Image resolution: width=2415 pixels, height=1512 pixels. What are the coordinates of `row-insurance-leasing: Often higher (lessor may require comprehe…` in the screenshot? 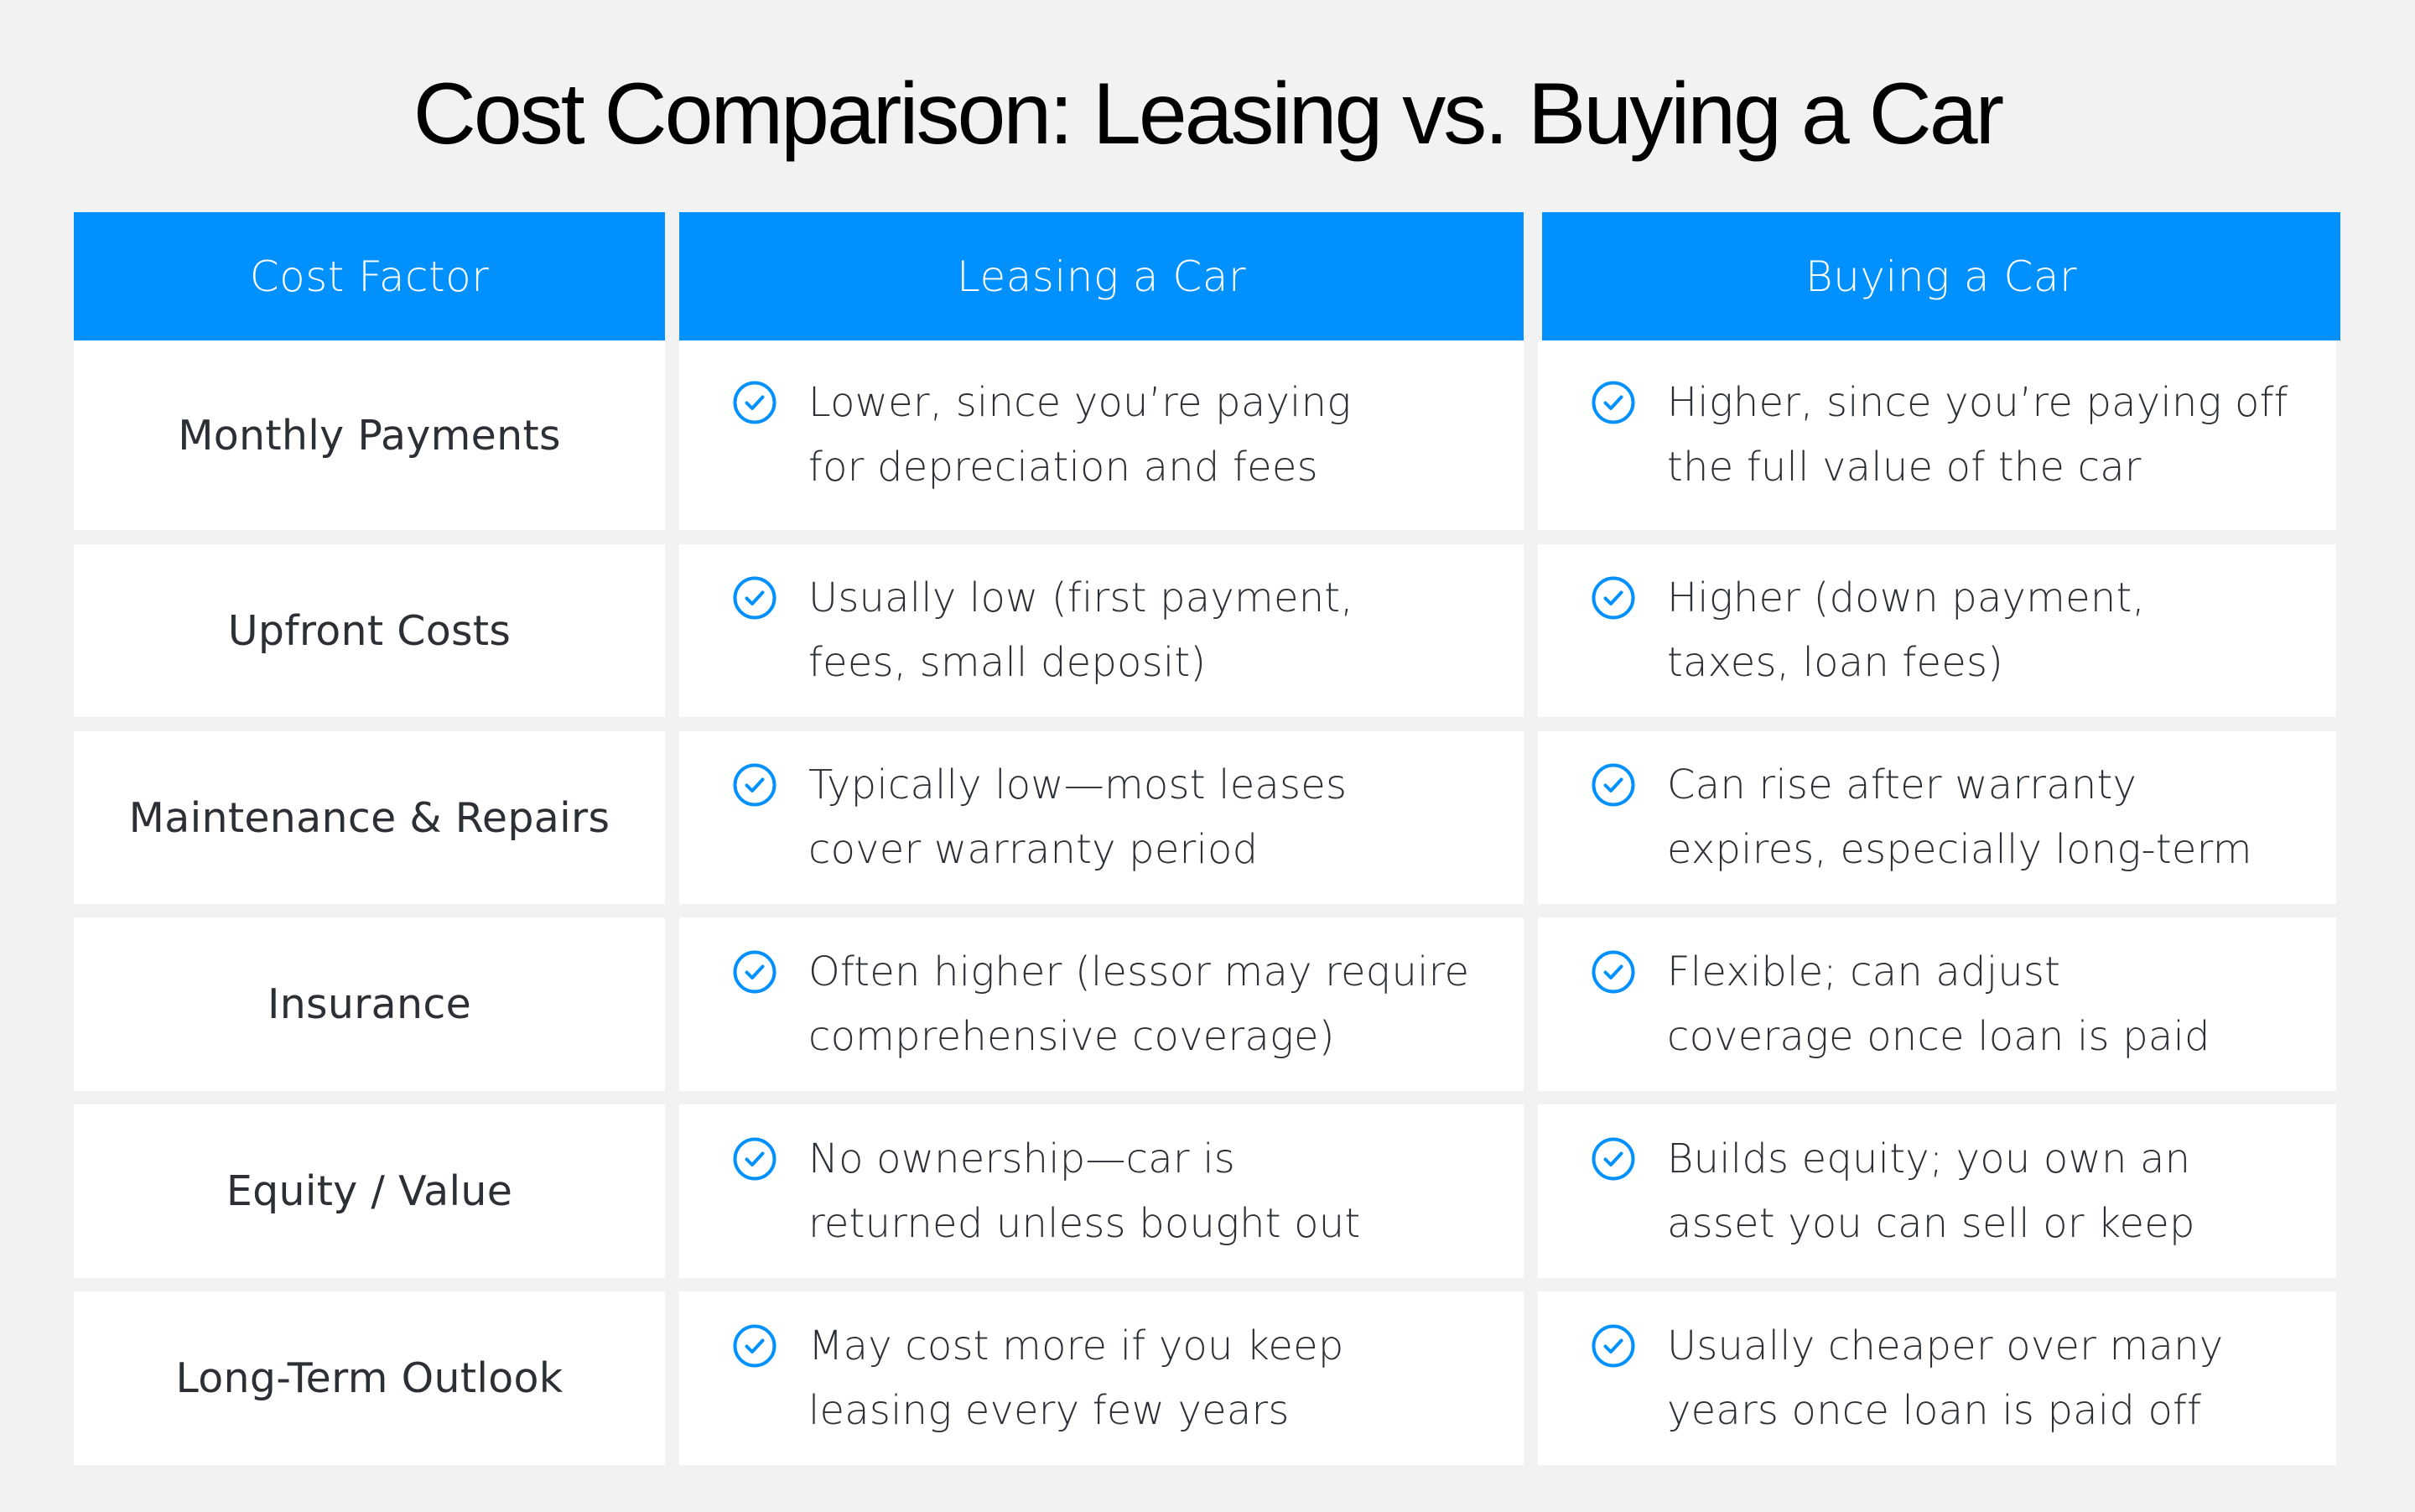 It's located at (1101, 1004).